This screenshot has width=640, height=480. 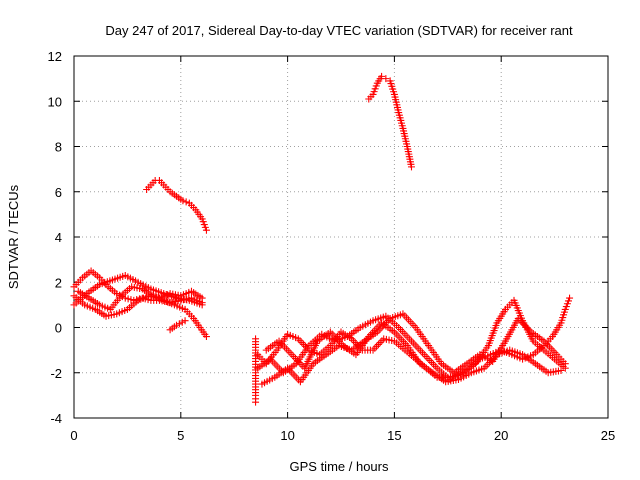 I want to click on y-tick-label: 8, so click(x=58, y=147).